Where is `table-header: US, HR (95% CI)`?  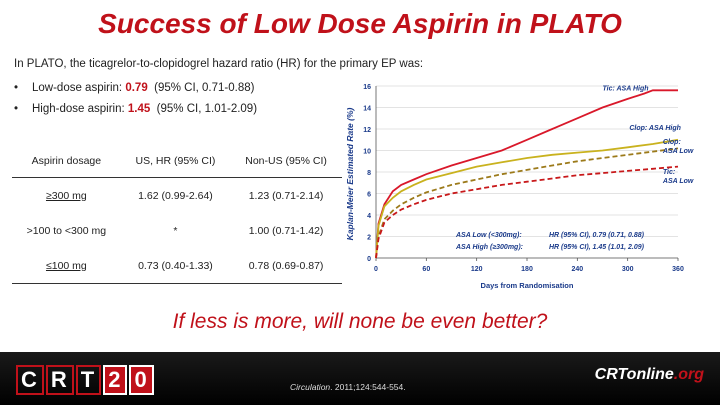 table-header: US, HR (95% CI) is located at coordinates (175, 161).